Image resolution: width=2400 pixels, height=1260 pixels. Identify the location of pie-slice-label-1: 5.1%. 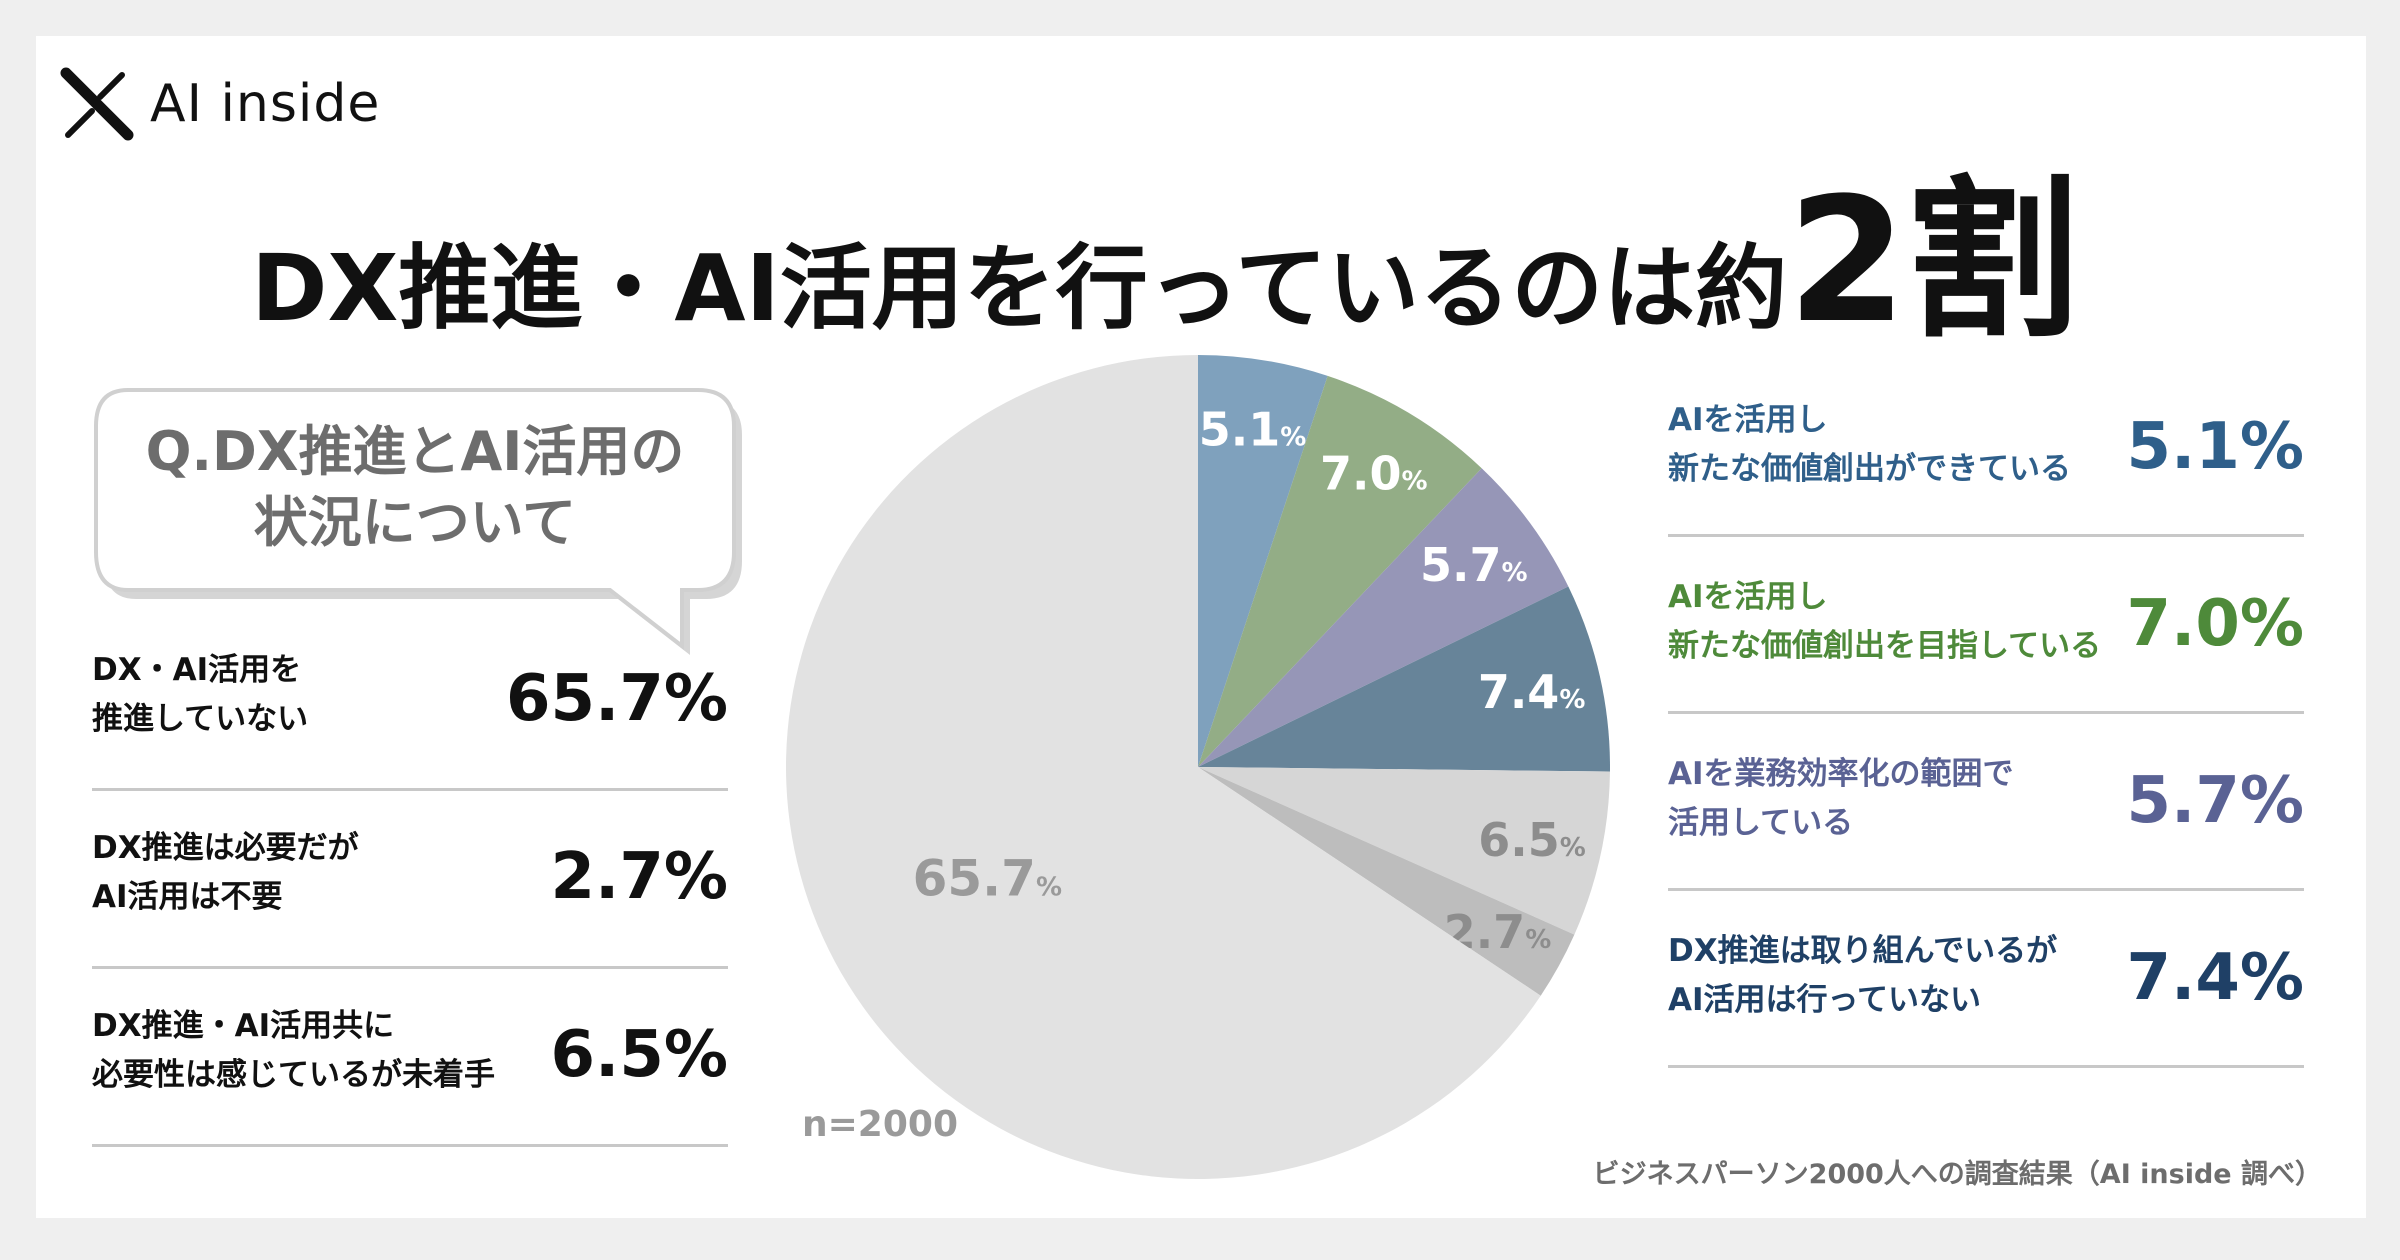
(1253, 429).